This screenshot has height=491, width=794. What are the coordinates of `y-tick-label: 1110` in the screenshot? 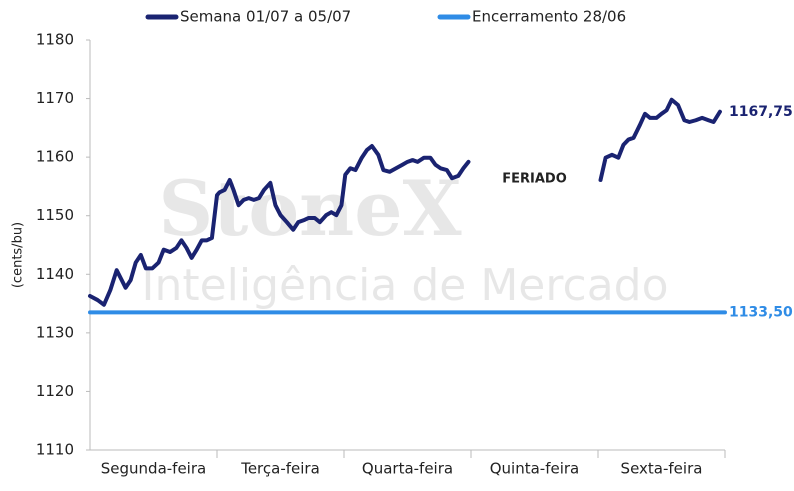 It's located at (55, 450).